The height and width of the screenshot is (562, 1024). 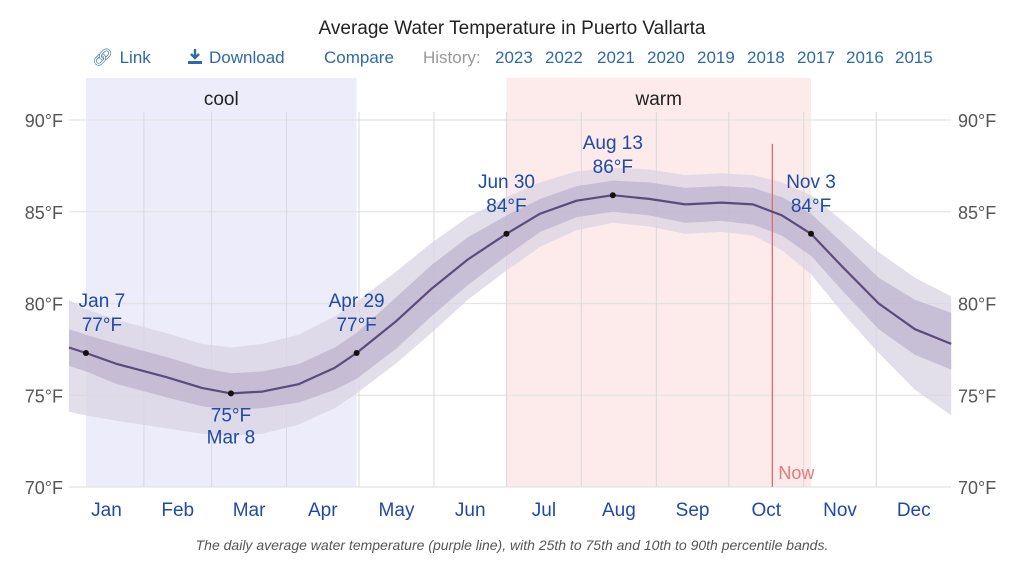 What do you see at coordinates (544, 510) in the screenshot?
I see `month-label-jul: Jul` at bounding box center [544, 510].